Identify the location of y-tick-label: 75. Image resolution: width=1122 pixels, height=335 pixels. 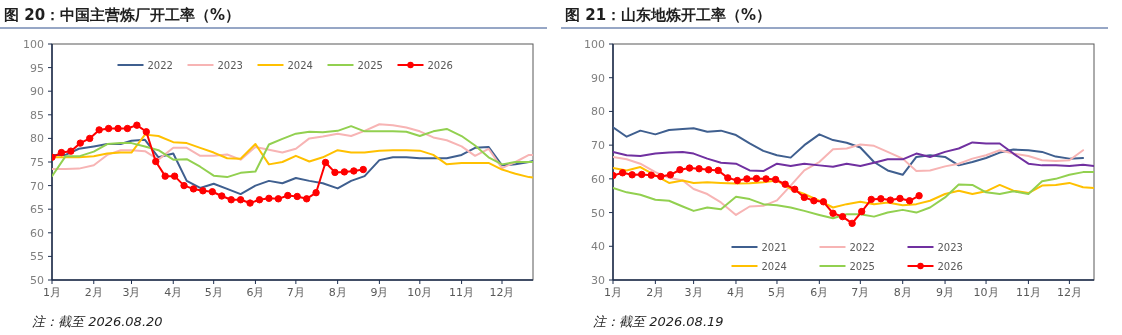
(37, 162).